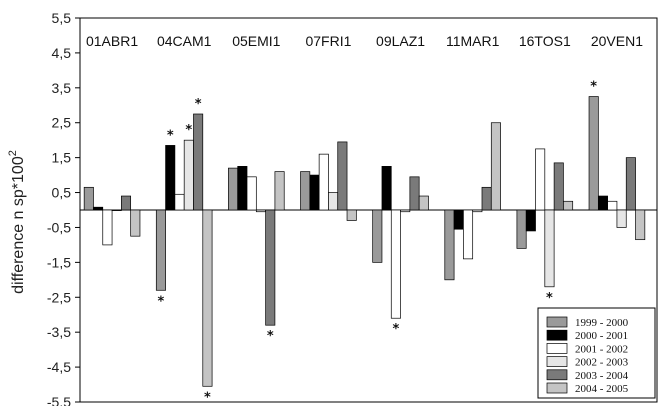  I want to click on bar-07fri1-s0, so click(305, 191).